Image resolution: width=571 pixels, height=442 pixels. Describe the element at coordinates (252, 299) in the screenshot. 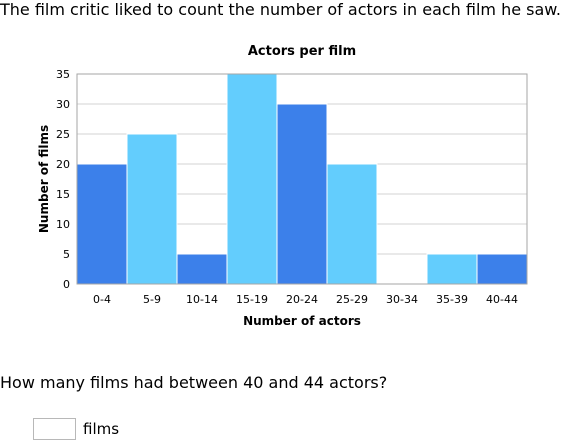

I see `x-tick-label: 15-19` at that location.